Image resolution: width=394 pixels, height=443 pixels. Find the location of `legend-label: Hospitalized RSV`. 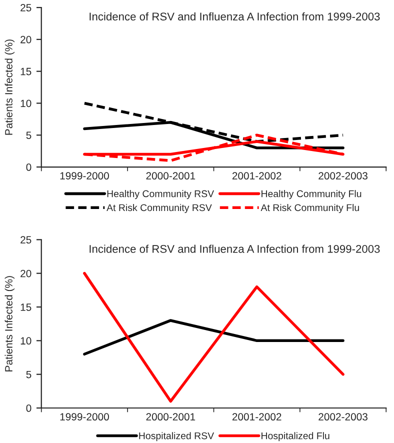

legend-label: Hospitalized RSV is located at coordinates (176, 437).